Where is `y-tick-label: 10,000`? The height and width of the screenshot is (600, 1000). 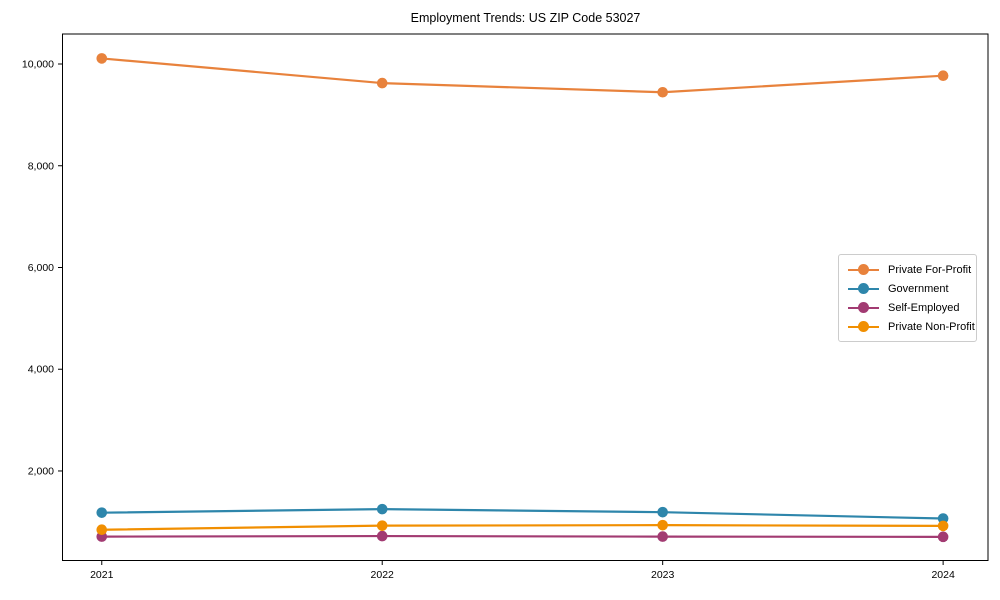
y-tick-label: 10,000 is located at coordinates (38, 65).